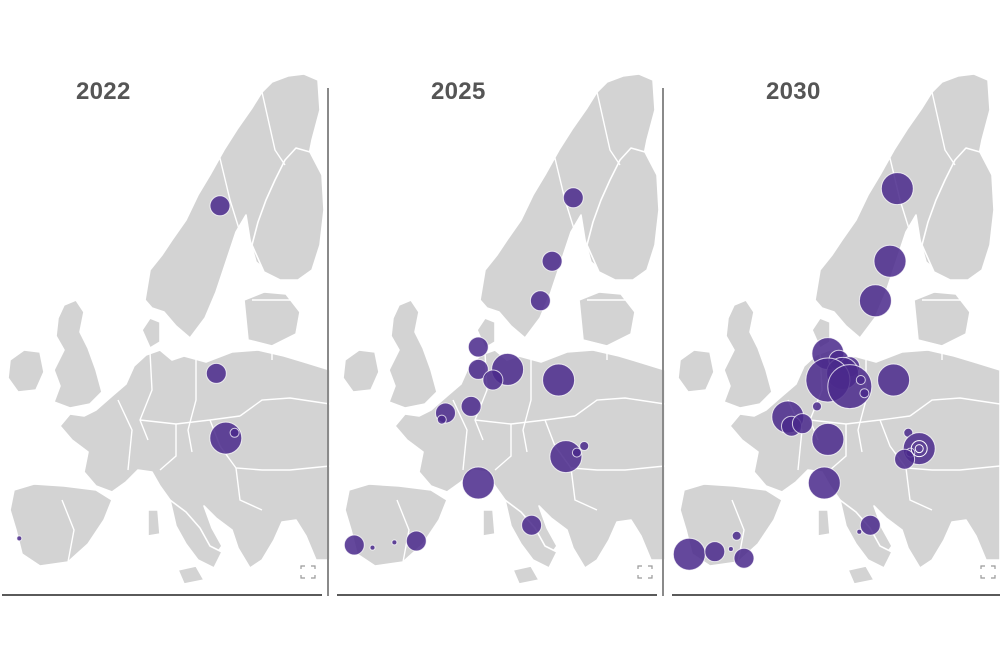  Describe the element at coordinates (194, 459) in the screenshot. I see `land-continent` at that location.